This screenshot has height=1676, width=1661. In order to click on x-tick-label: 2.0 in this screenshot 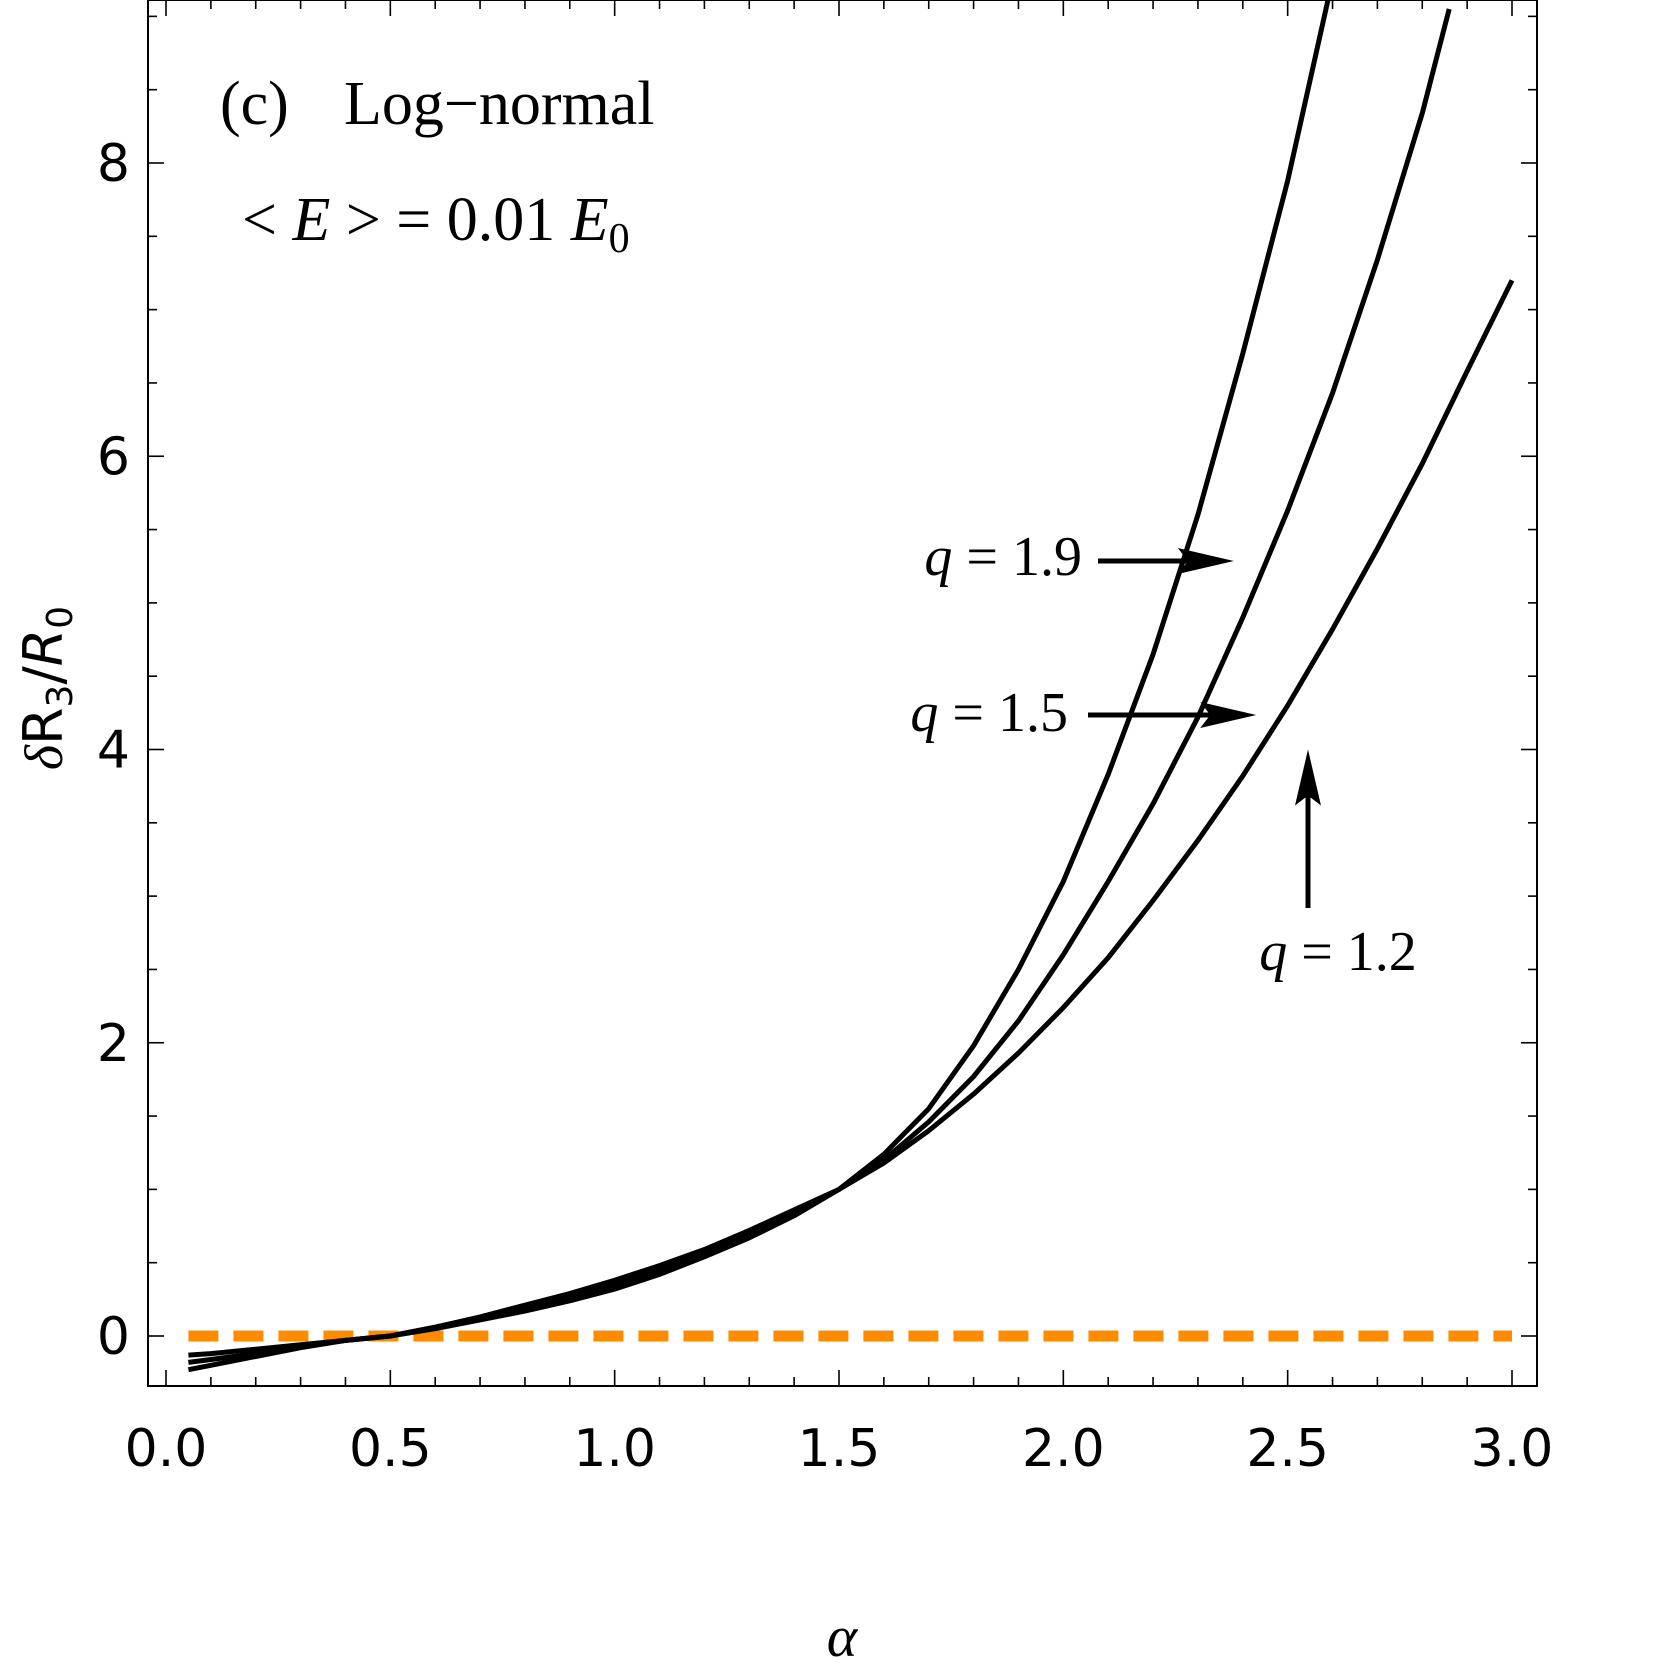, I will do `click(1063, 1449)`.